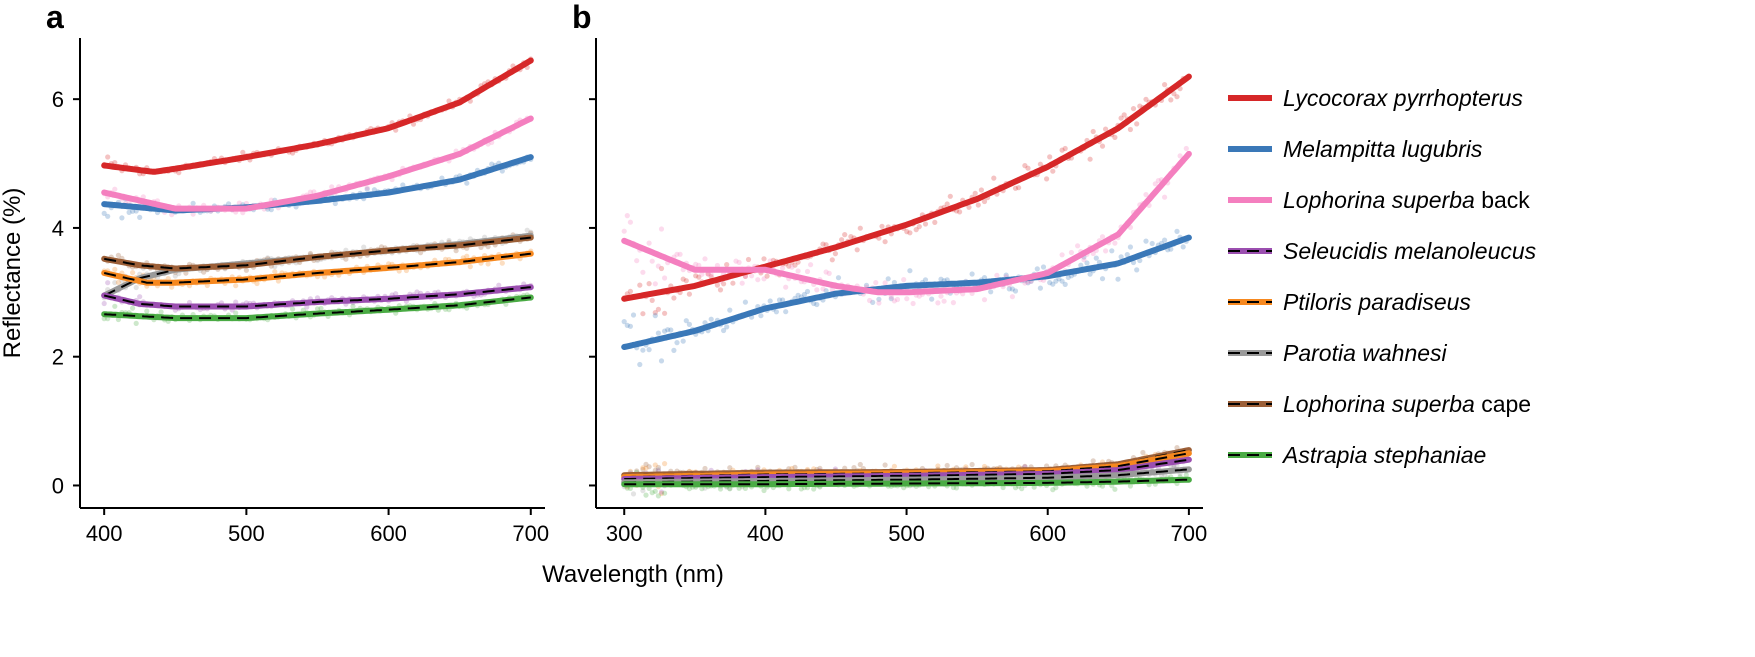  I want to click on y-tick-label-6: 6, so click(58, 99).